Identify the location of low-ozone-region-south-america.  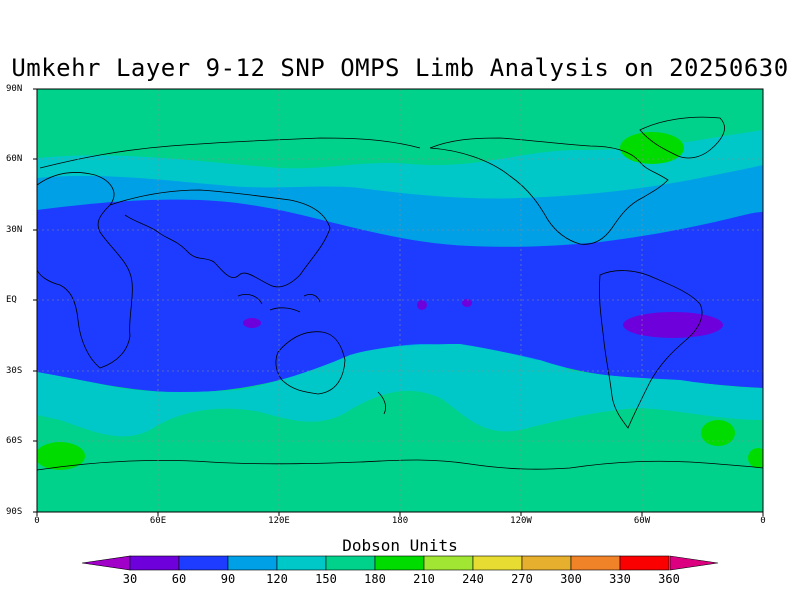
(673, 325).